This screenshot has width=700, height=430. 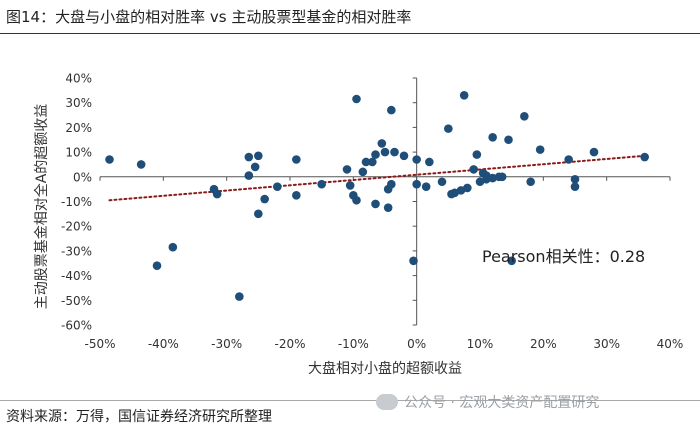 I want to click on x-axis-label: 大盘相对小盘的超额收益, so click(x=385, y=368).